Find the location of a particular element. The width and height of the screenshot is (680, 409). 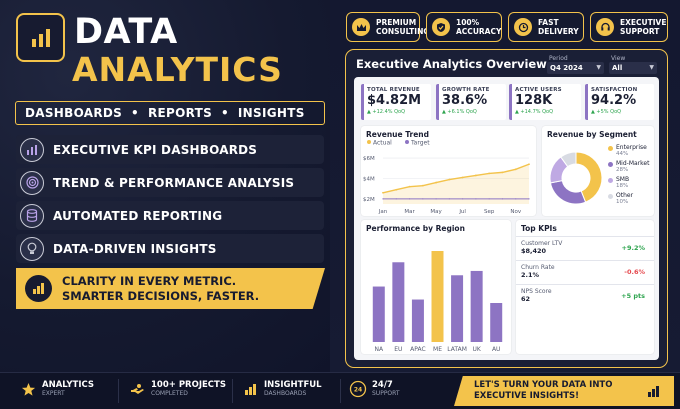

feature-trend-analysis: TREND & PERFORMANCE ANALYSIS is located at coordinates (170, 182).